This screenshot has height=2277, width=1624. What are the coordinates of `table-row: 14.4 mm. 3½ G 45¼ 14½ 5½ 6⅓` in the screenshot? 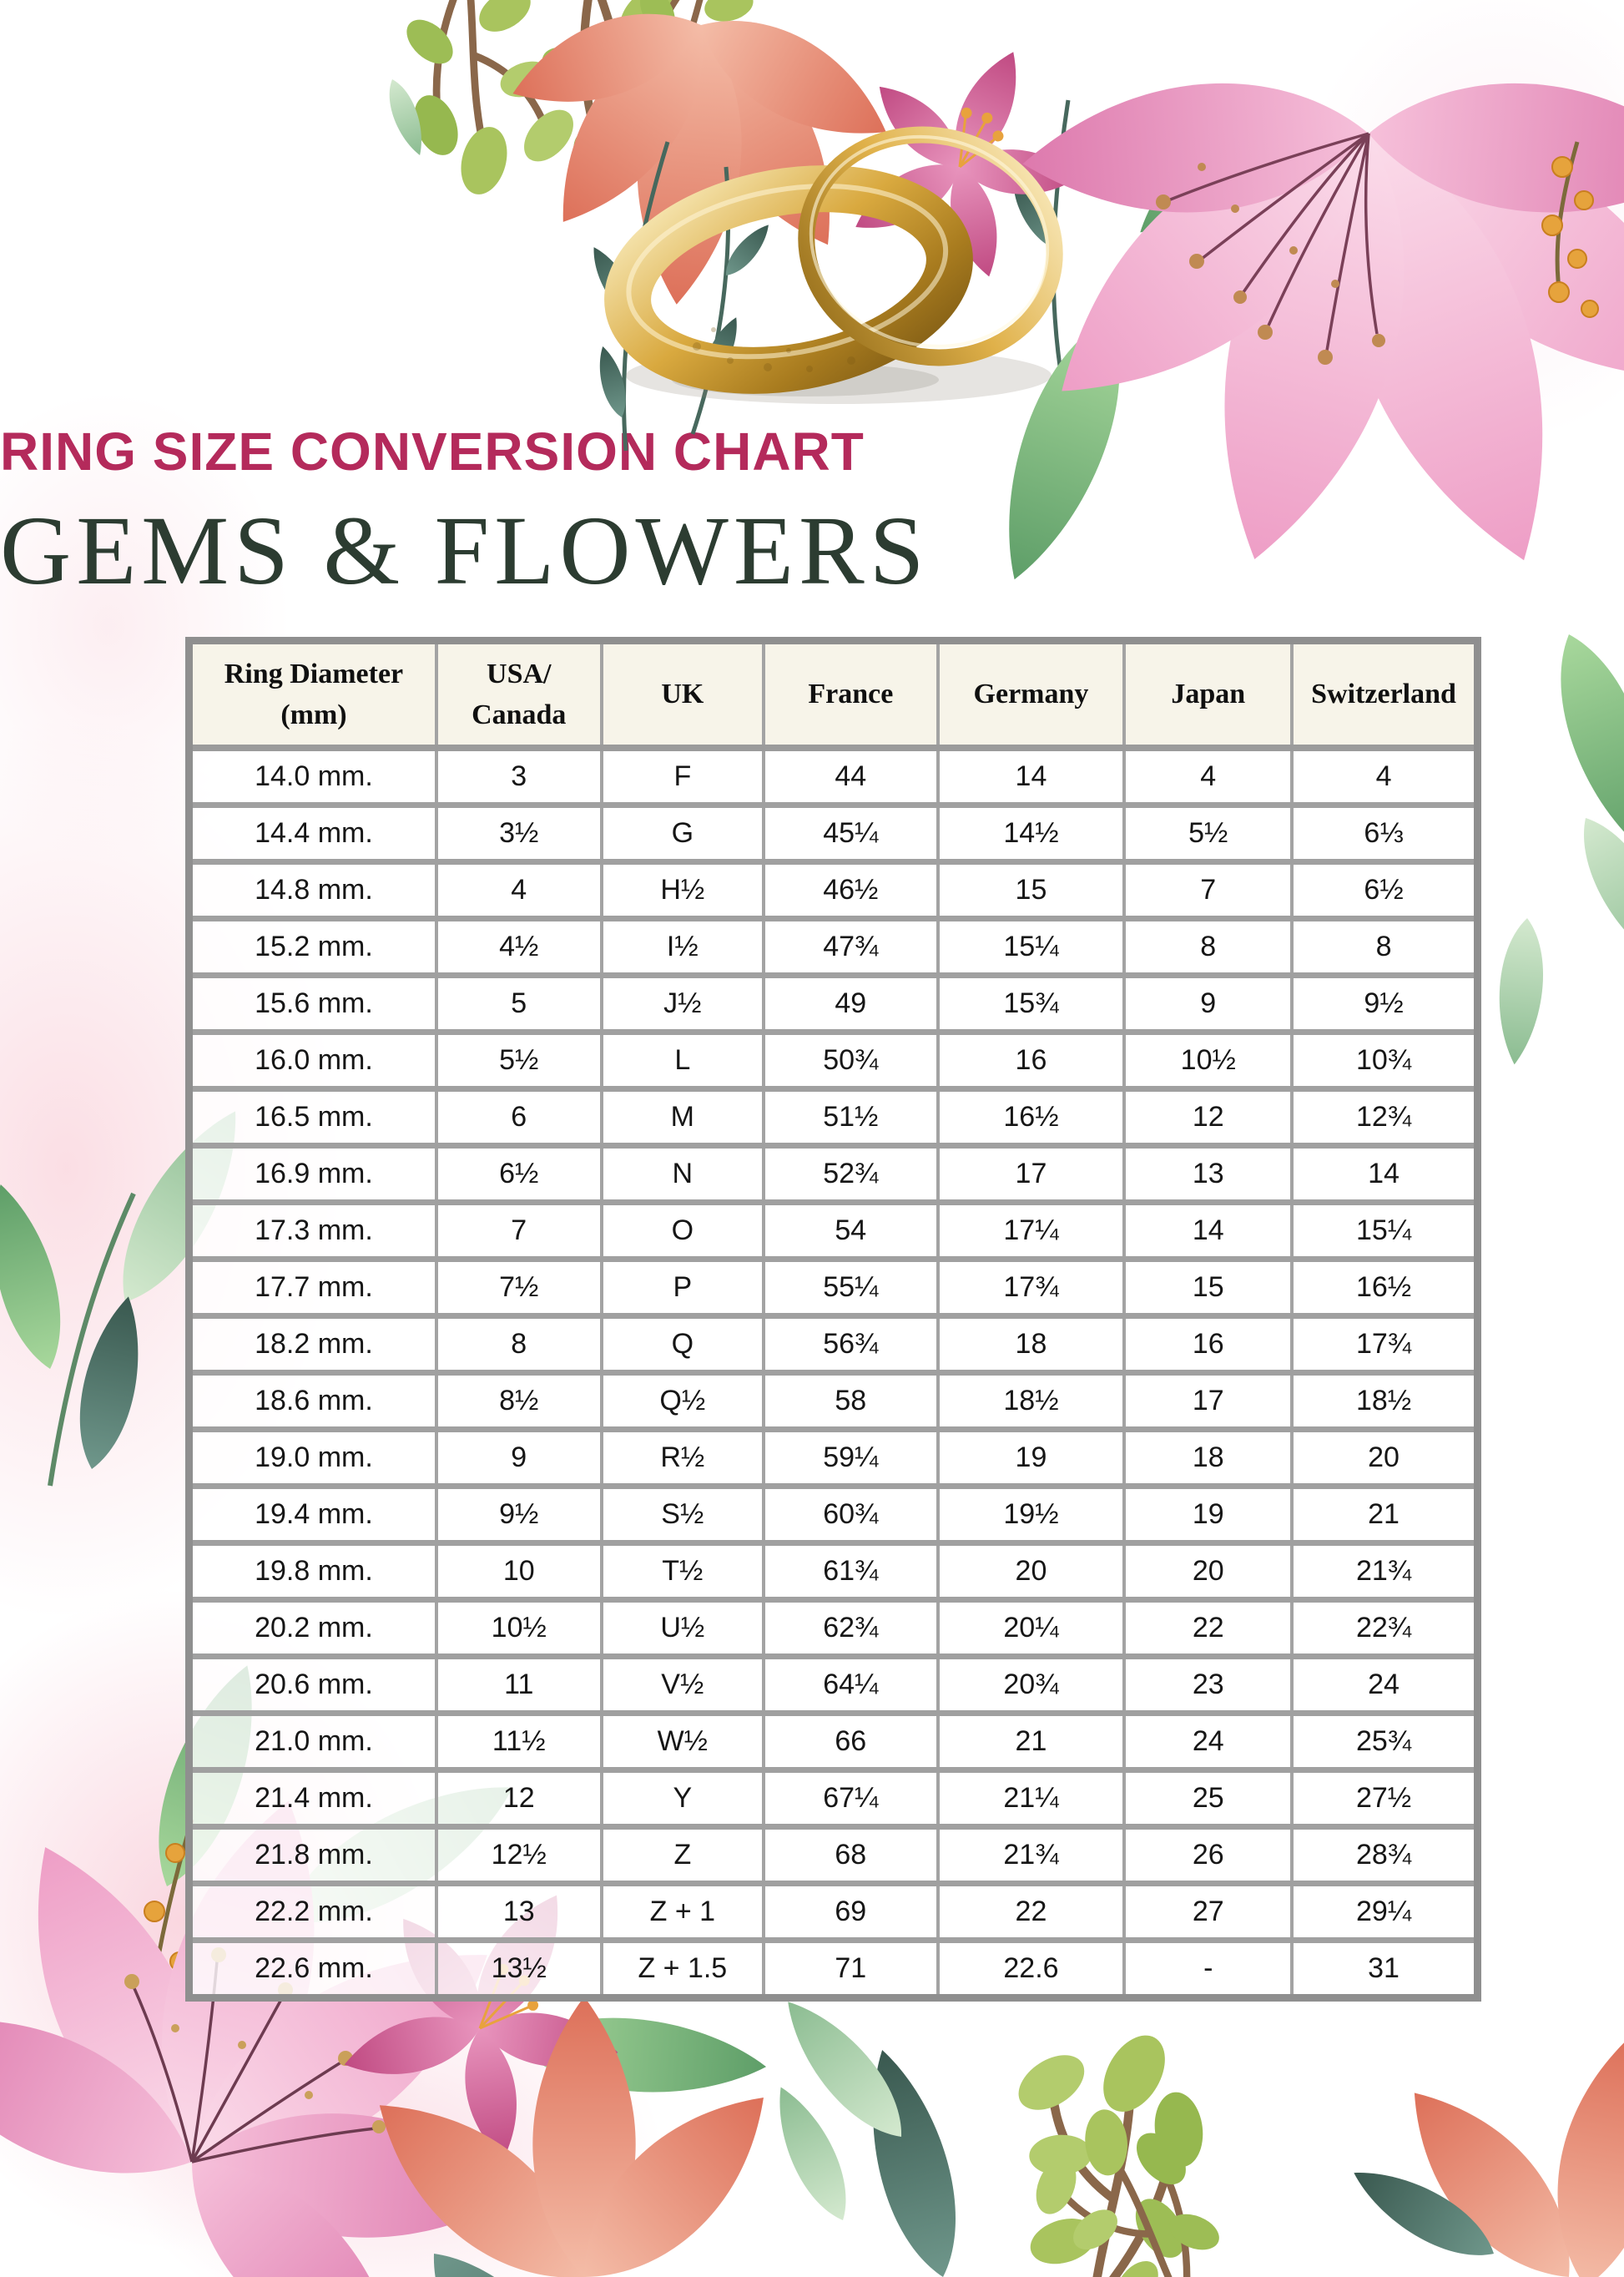 It's located at (833, 834).